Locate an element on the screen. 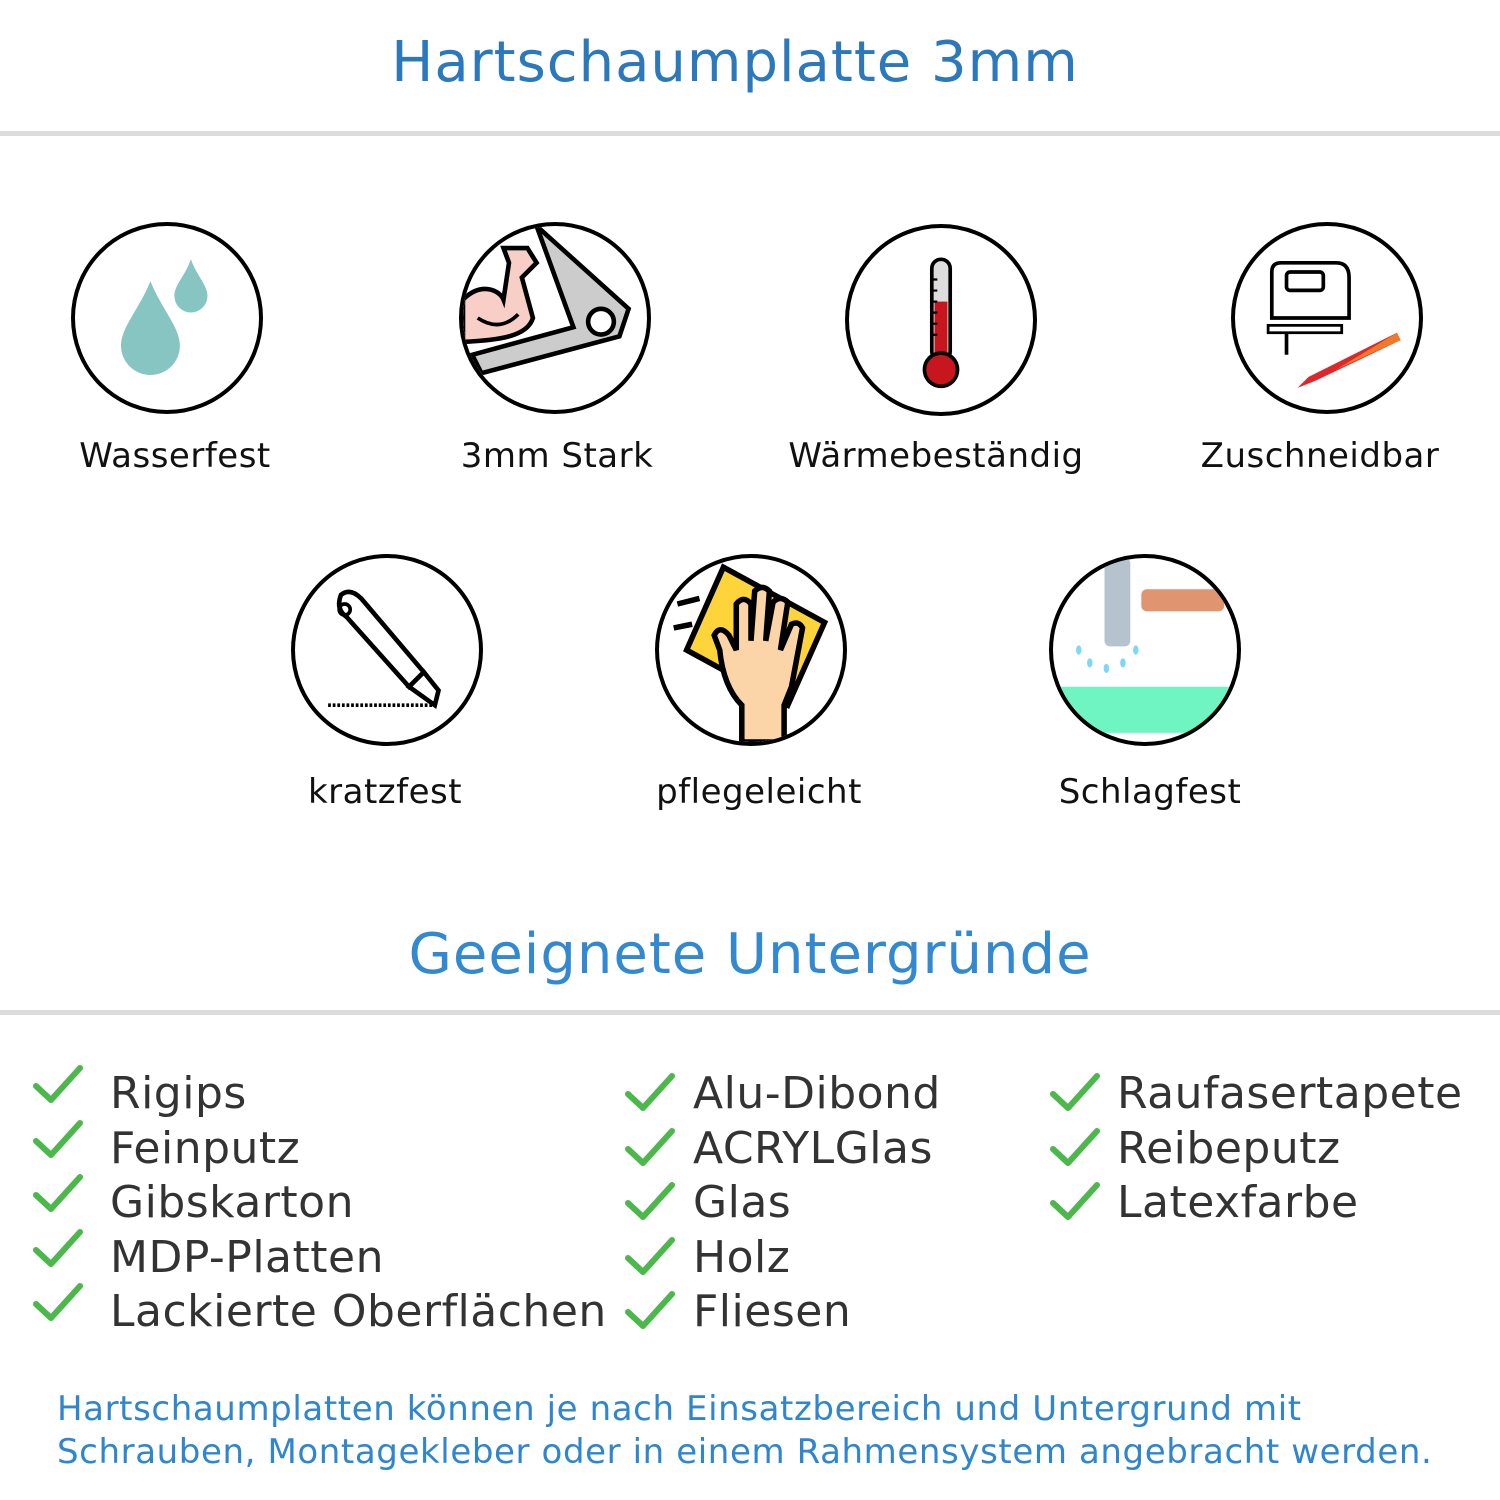 The width and height of the screenshot is (1500, 1500). page-title: Hartschaumplatte 3mm is located at coordinates (735, 62).